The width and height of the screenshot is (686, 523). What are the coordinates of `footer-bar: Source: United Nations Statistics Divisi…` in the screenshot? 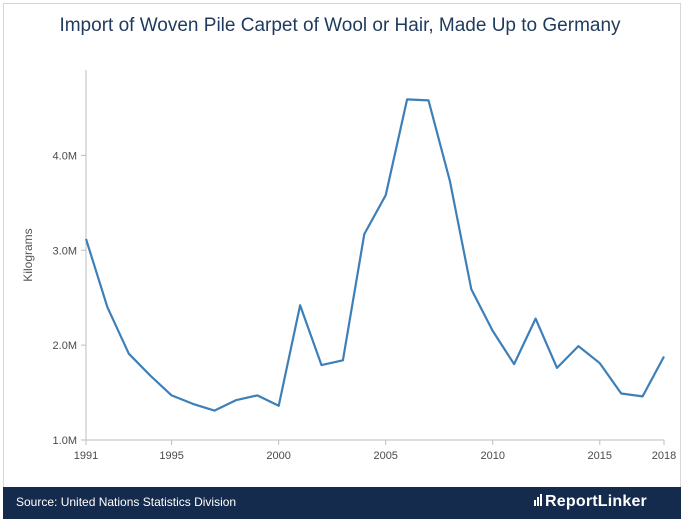 It's located at (342, 503).